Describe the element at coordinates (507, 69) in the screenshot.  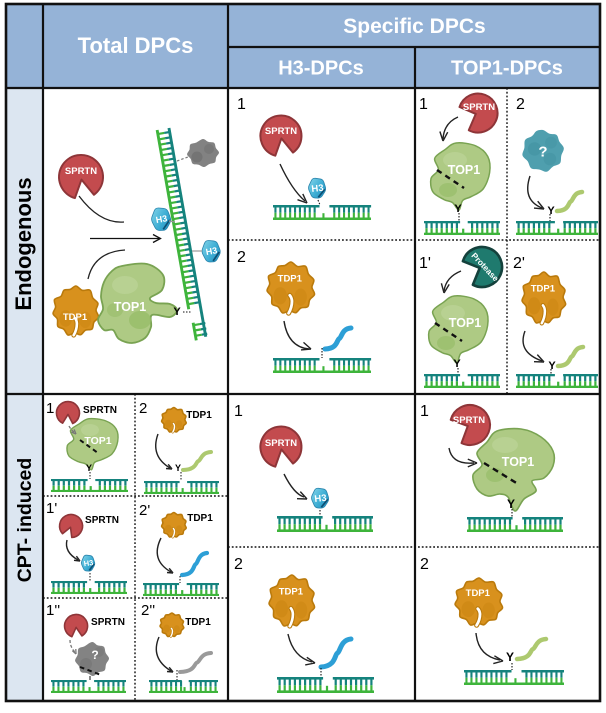
I see `svg-text: TOP1-DPCs` at that location.